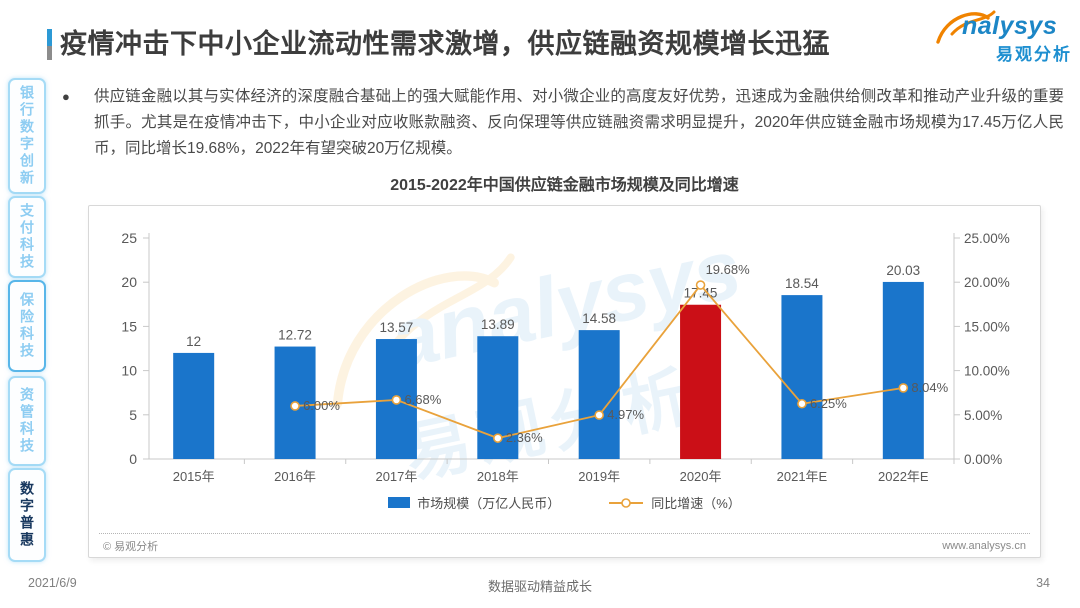 The height and width of the screenshot is (608, 1080). I want to click on x-category-label: 2020年, so click(701, 476).